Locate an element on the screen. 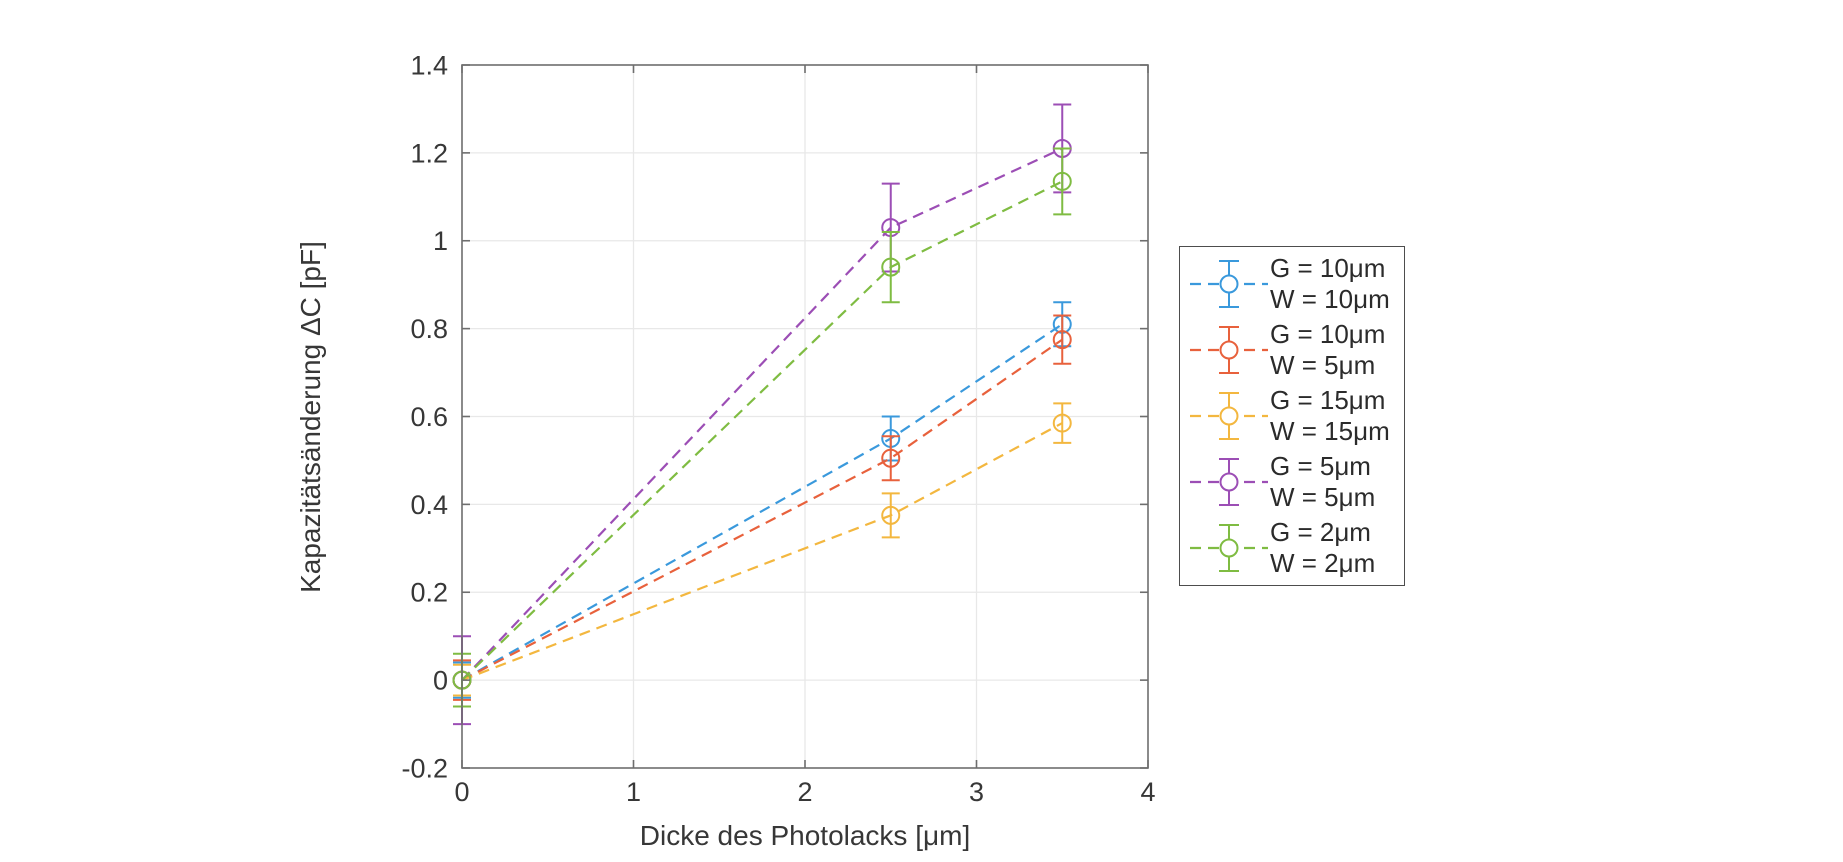 This screenshot has height=862, width=1843. x-tick-label: 2 is located at coordinates (804, 792).